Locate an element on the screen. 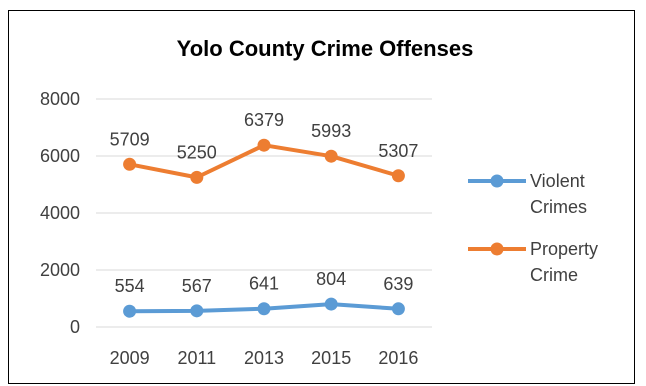 Image resolution: width=646 pixels, height=386 pixels. legend-label-violent-crimes-1: Crimes is located at coordinates (558, 207).